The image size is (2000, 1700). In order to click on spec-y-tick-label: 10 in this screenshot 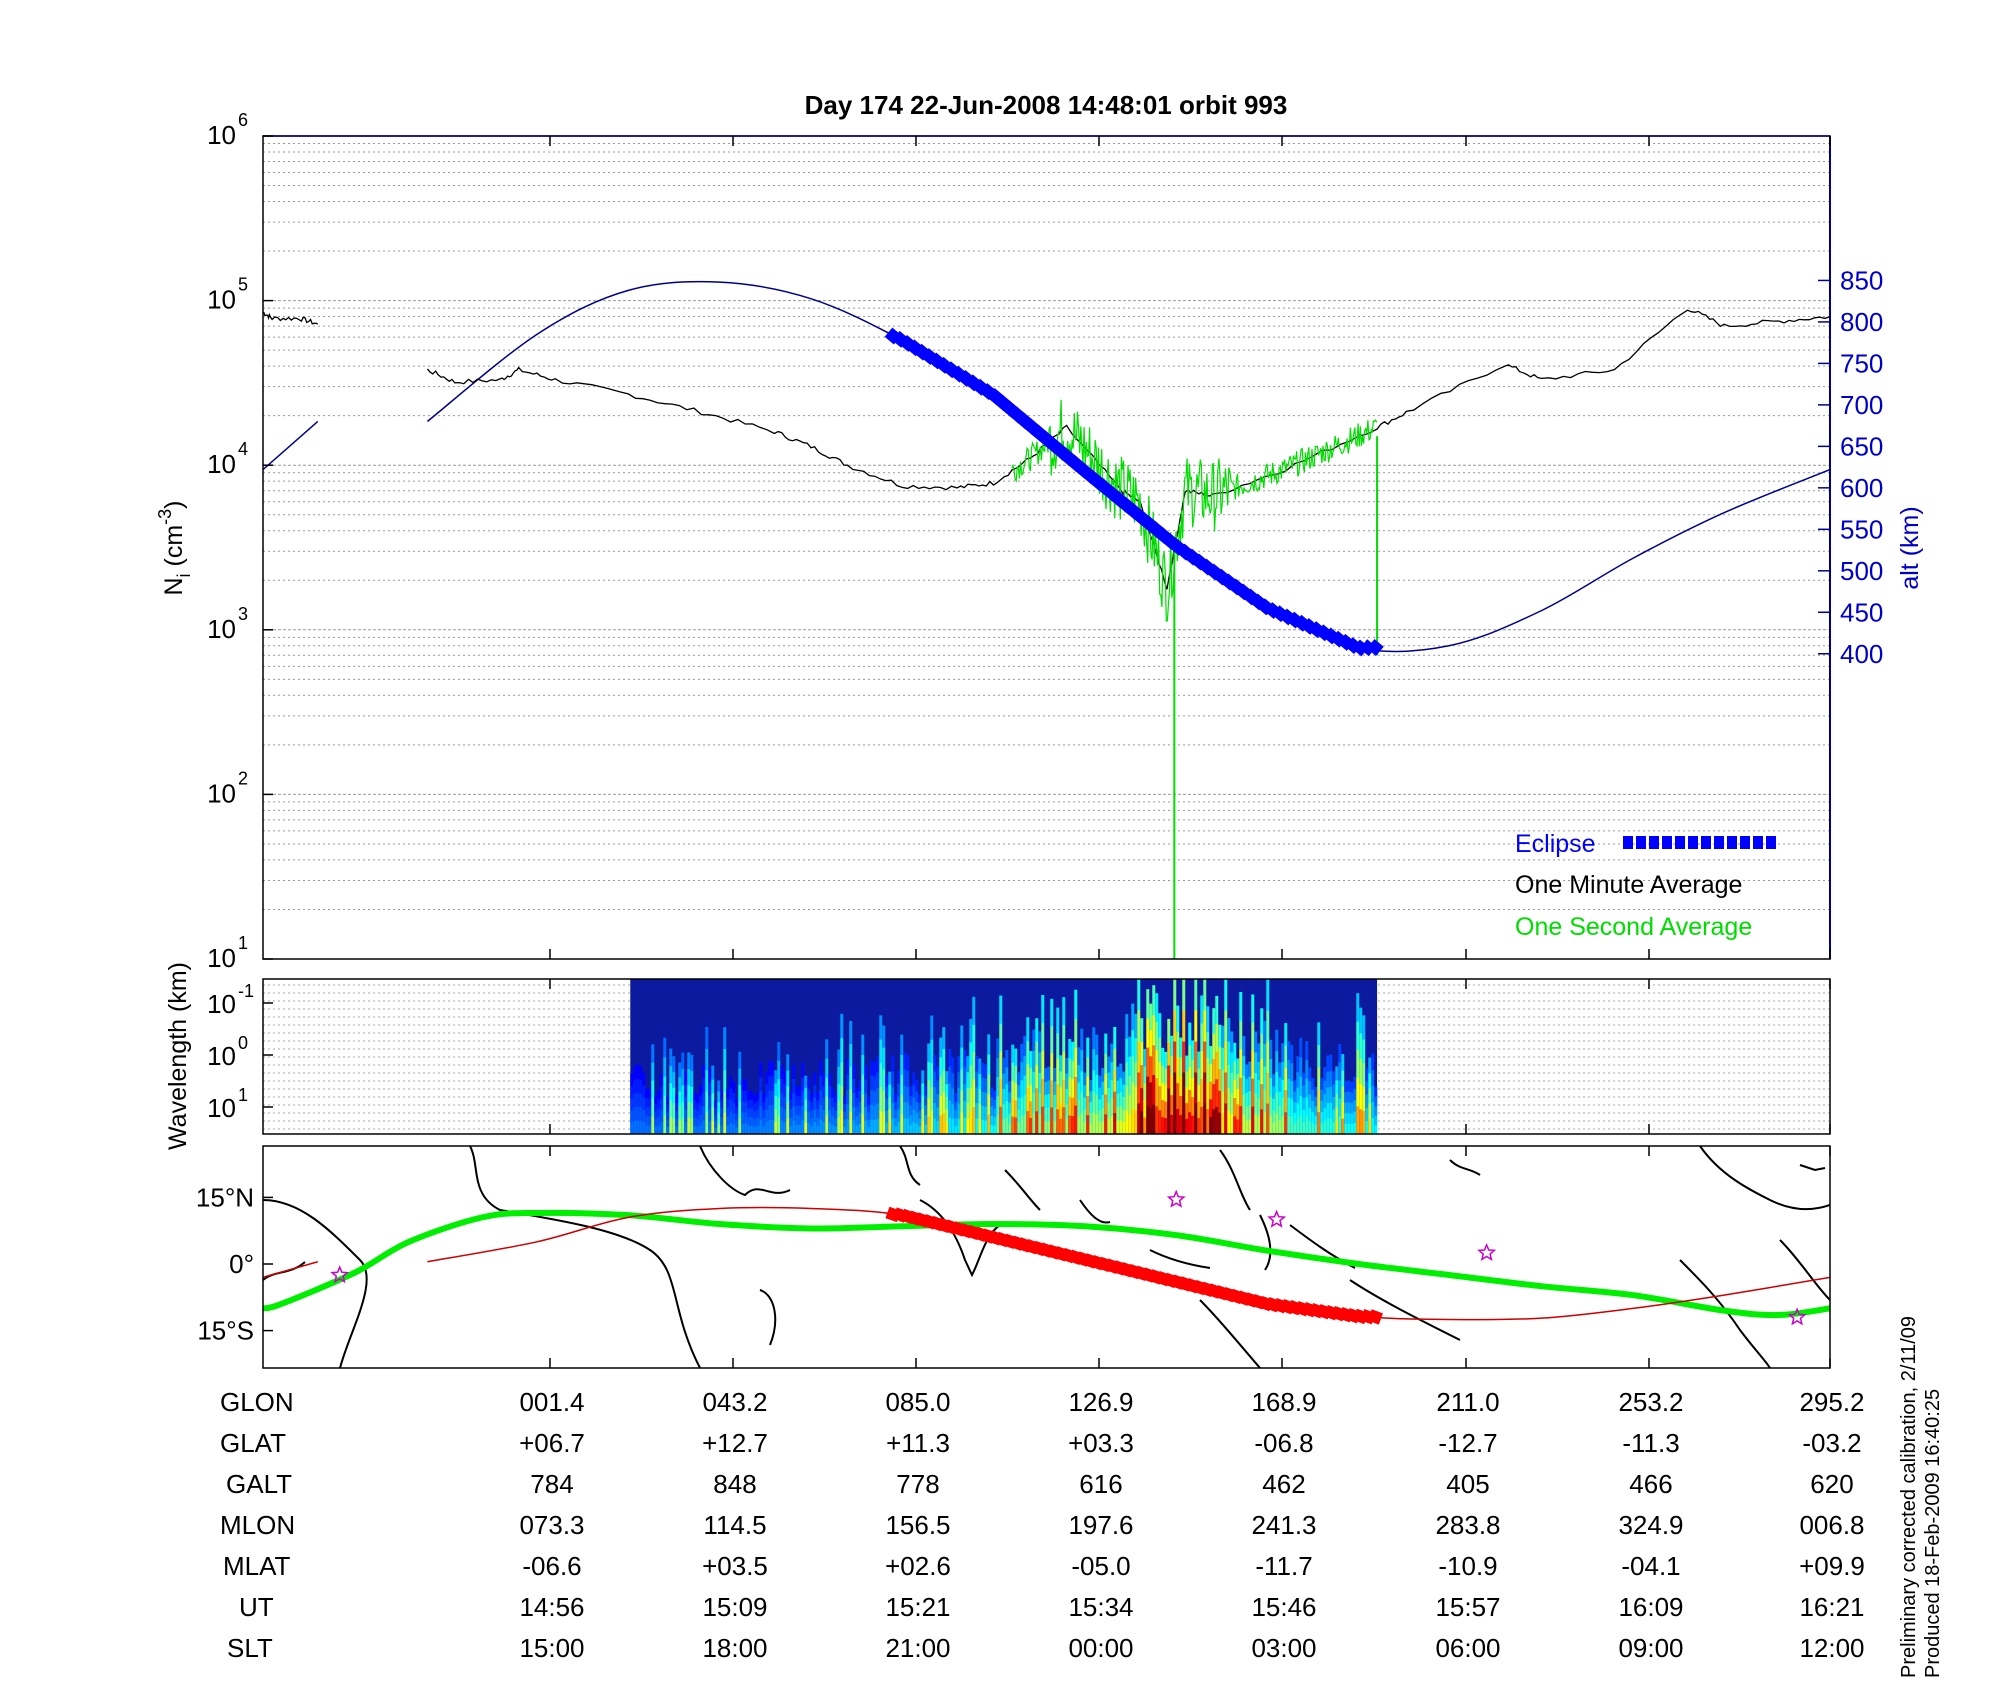, I will do `click(221, 1004)`.